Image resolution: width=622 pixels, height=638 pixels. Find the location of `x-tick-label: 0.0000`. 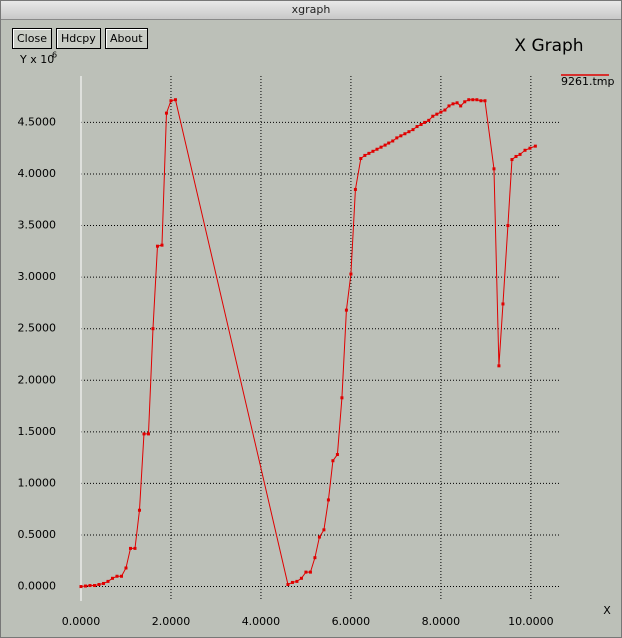

x-tick-label: 0.0000 is located at coordinates (81, 621).